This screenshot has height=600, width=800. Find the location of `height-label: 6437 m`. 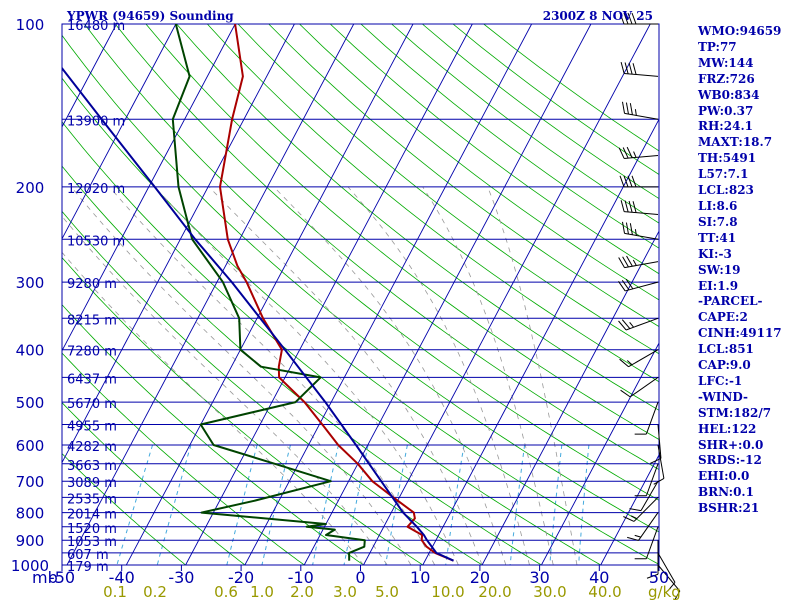

height-label: 6437 m is located at coordinates (92, 379).